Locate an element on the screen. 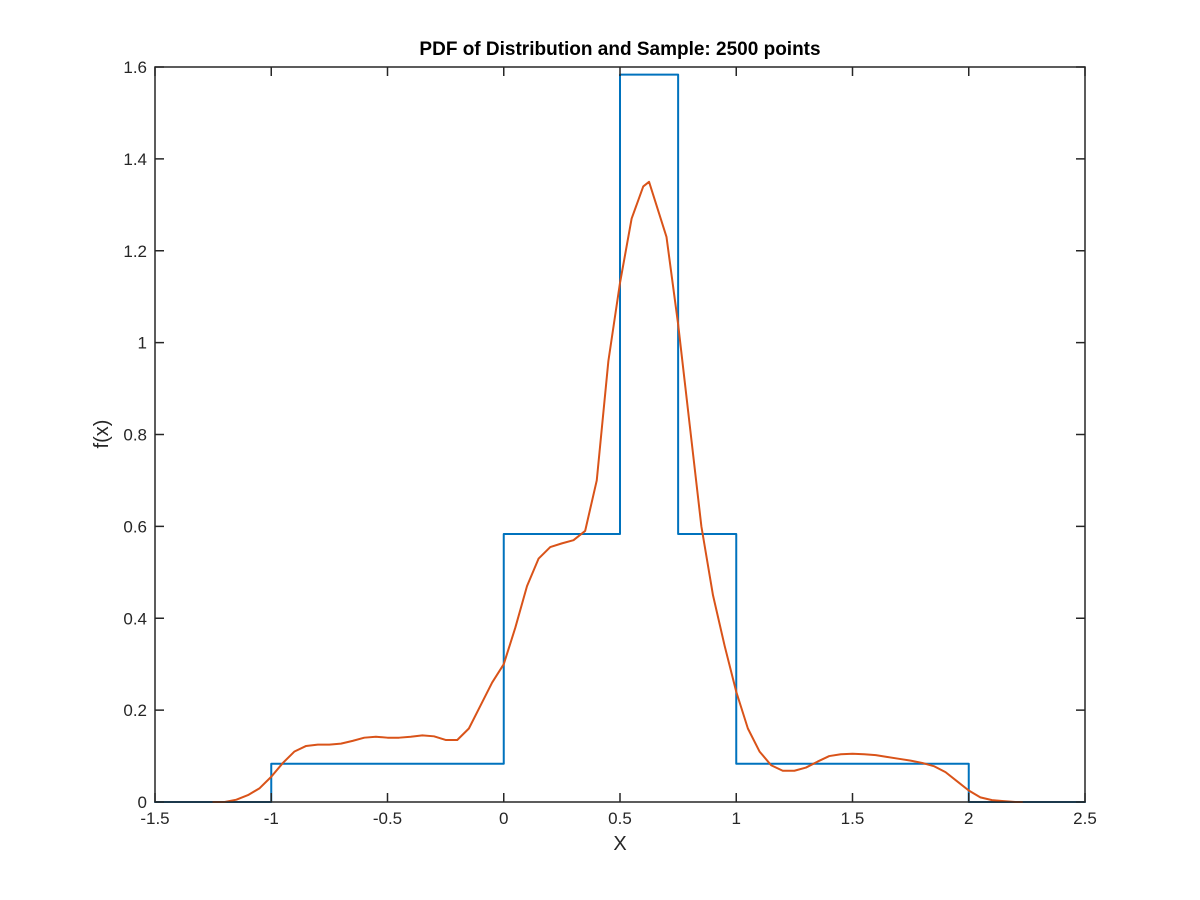 This screenshot has width=1200, height=900. y-tick-label: 0.2 is located at coordinates (135, 710).